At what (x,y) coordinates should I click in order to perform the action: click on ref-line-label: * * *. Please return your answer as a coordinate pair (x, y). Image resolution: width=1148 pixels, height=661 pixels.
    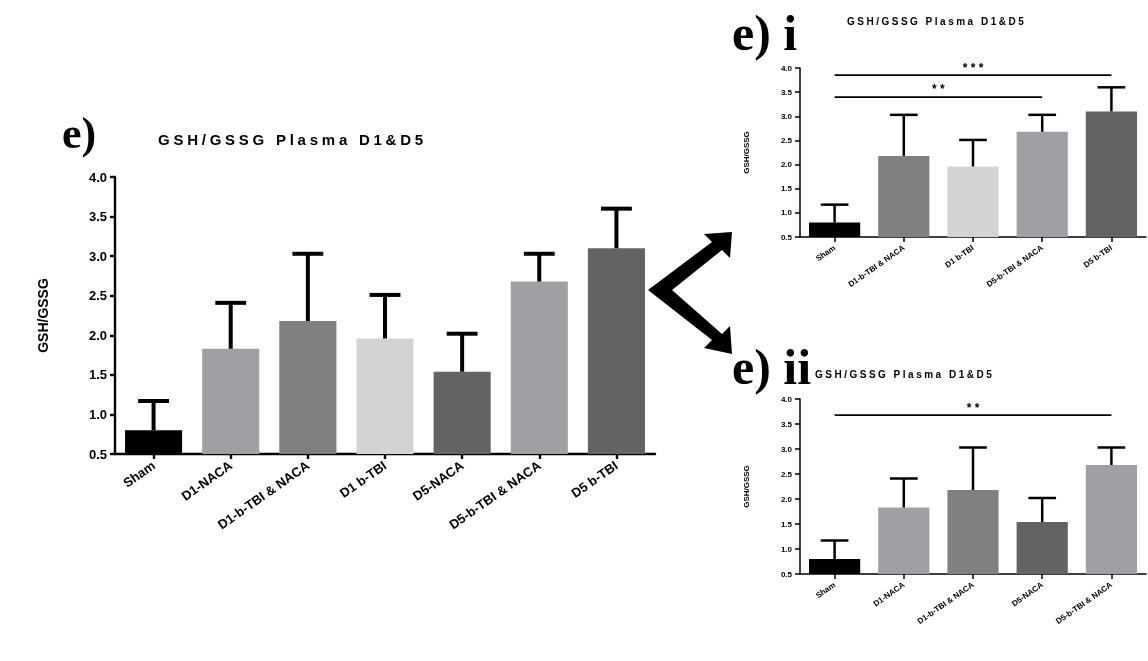
    Looking at the image, I should click on (973, 68).